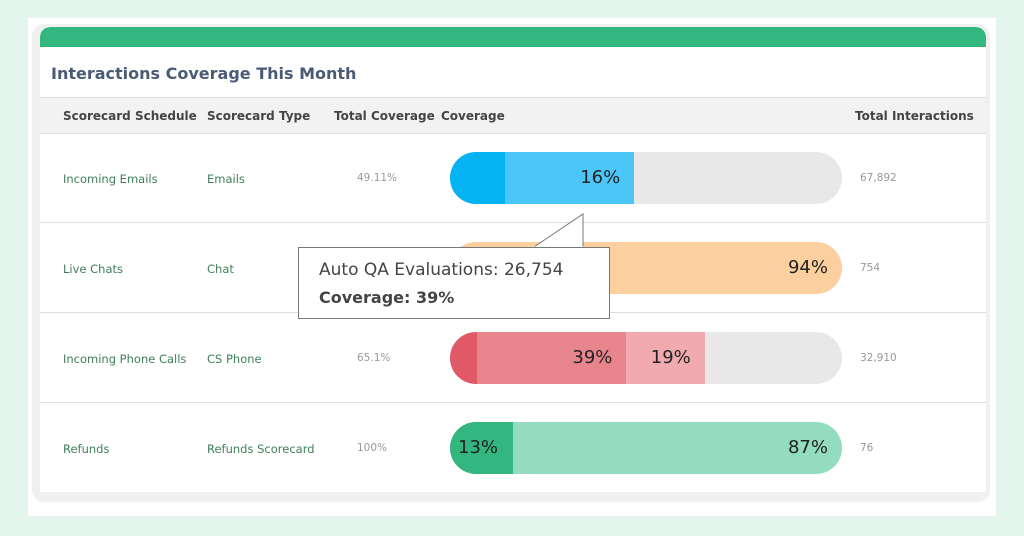 The width and height of the screenshot is (1024, 536). I want to click on total-interactions-cell: 32,910, so click(878, 358).